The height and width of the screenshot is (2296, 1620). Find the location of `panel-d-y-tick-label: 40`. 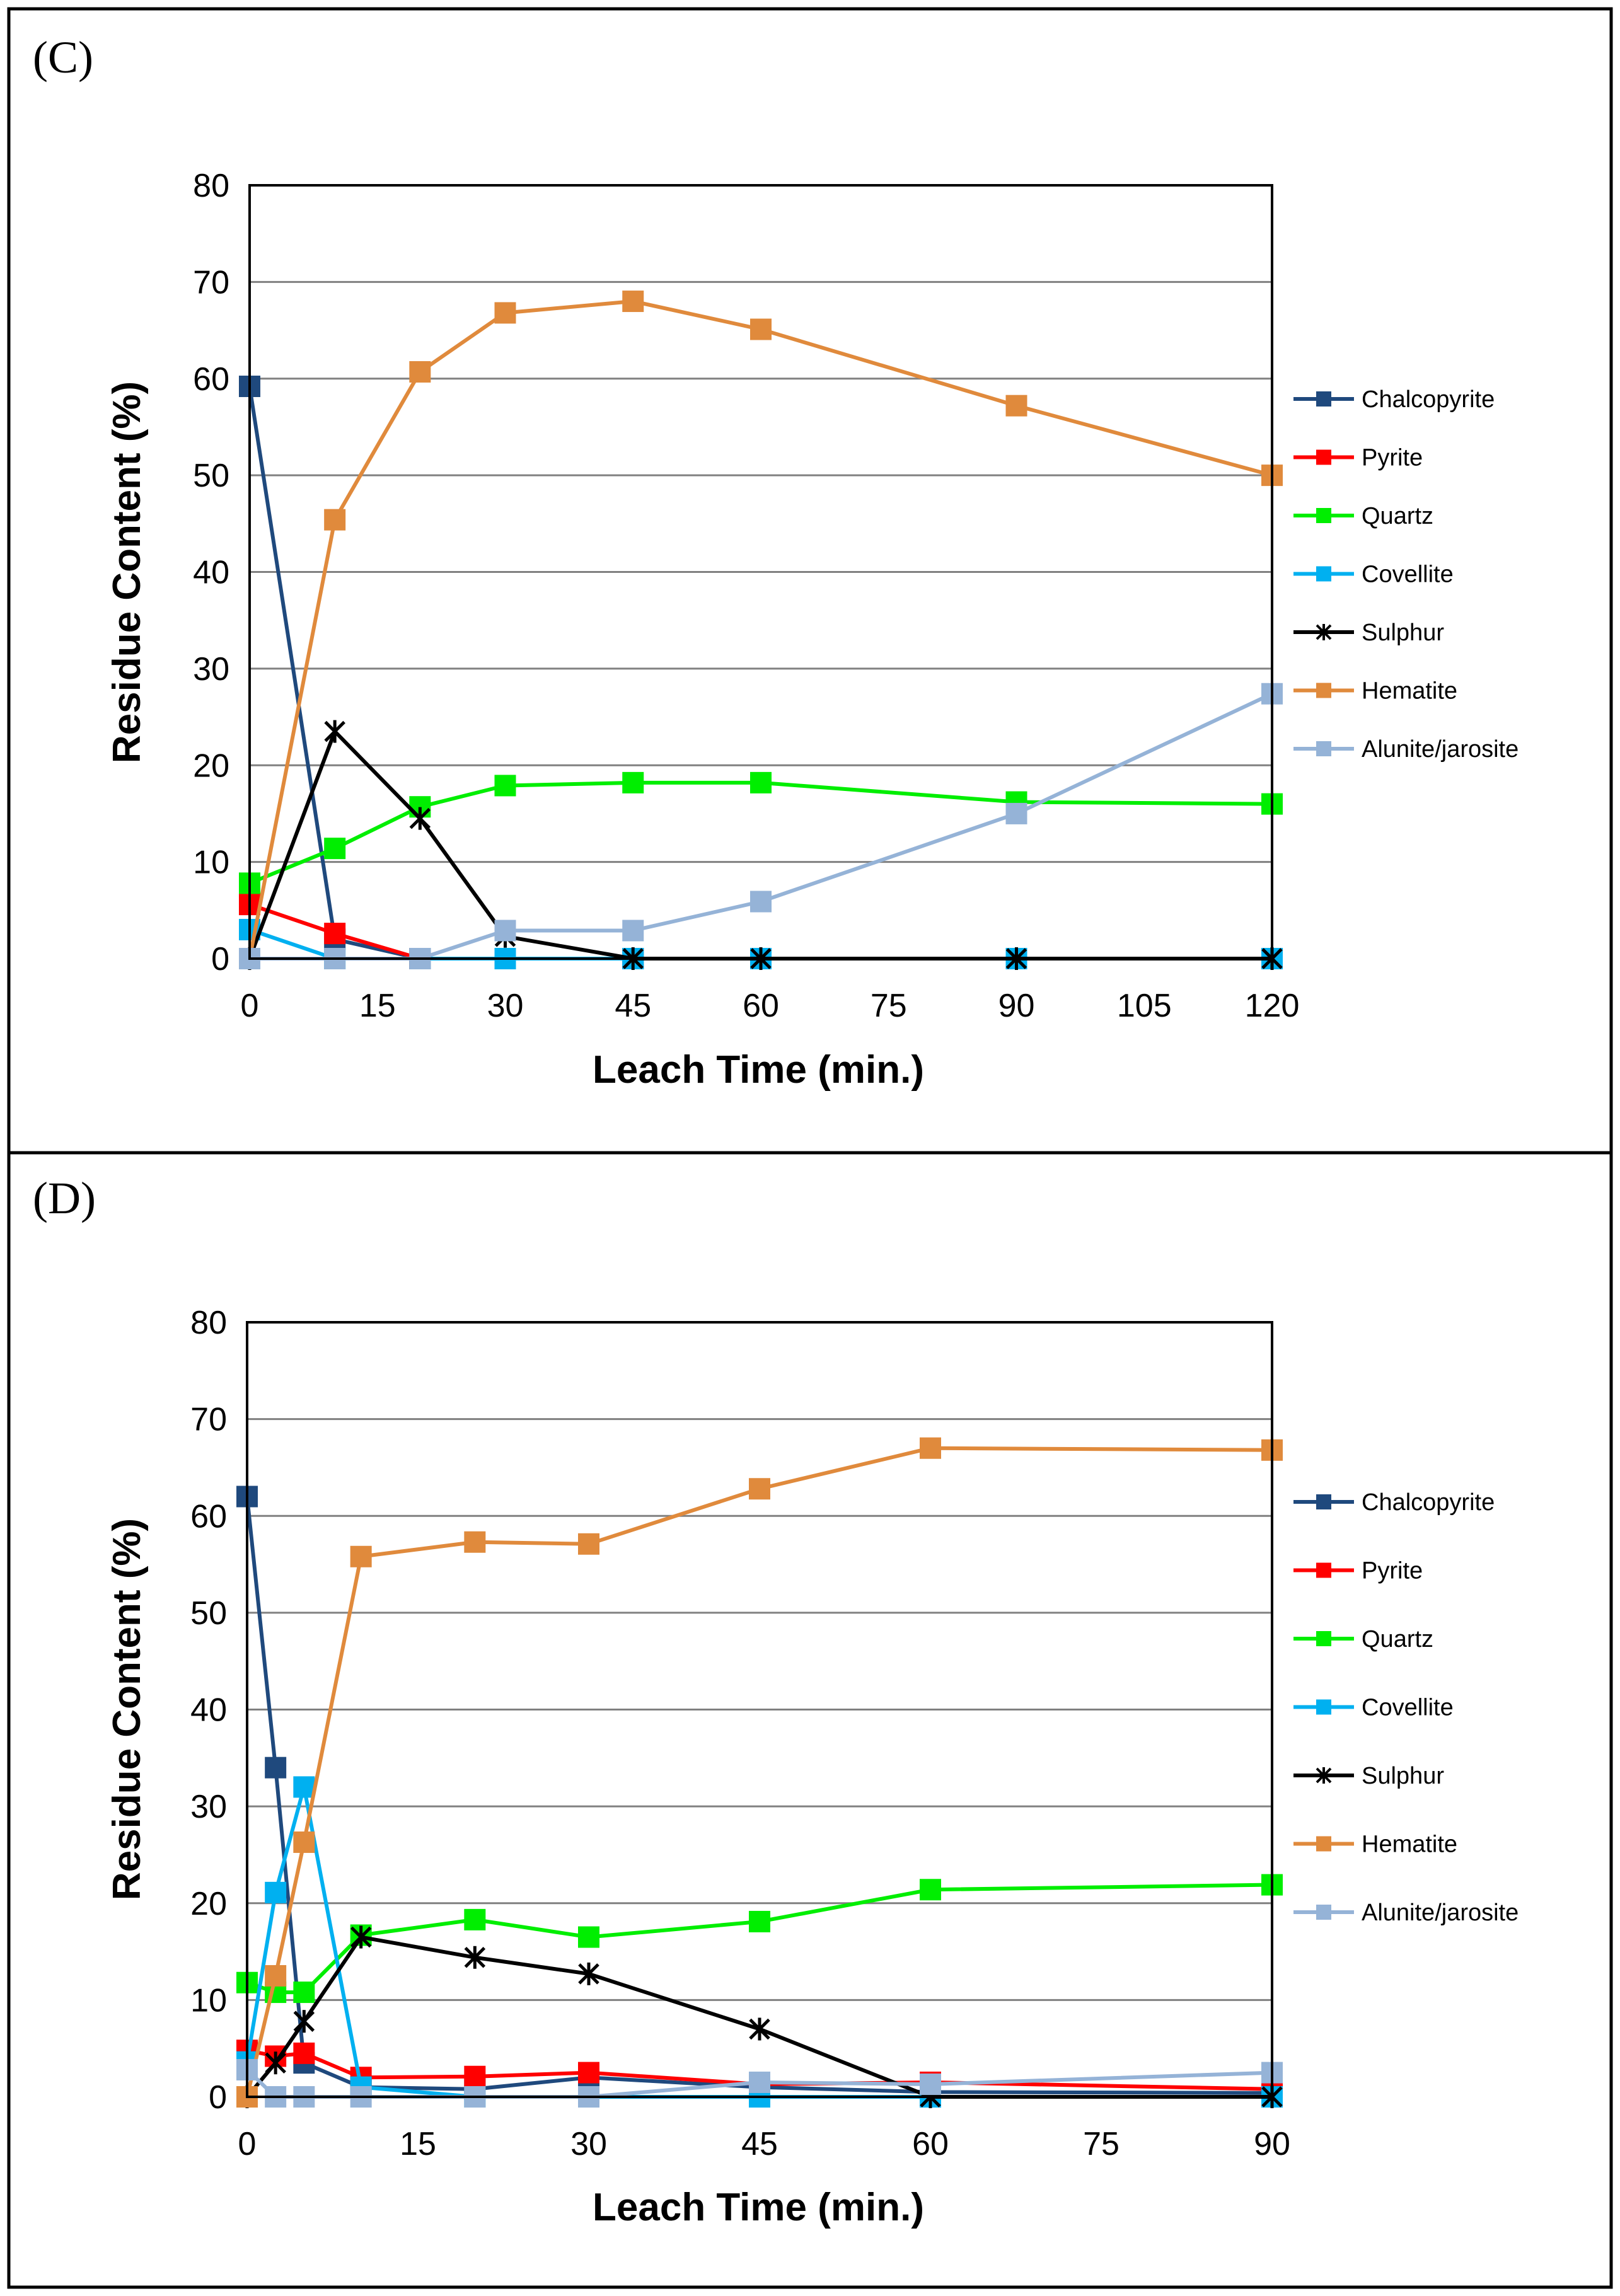

panel-d-y-tick-label: 40 is located at coordinates (208, 1711).